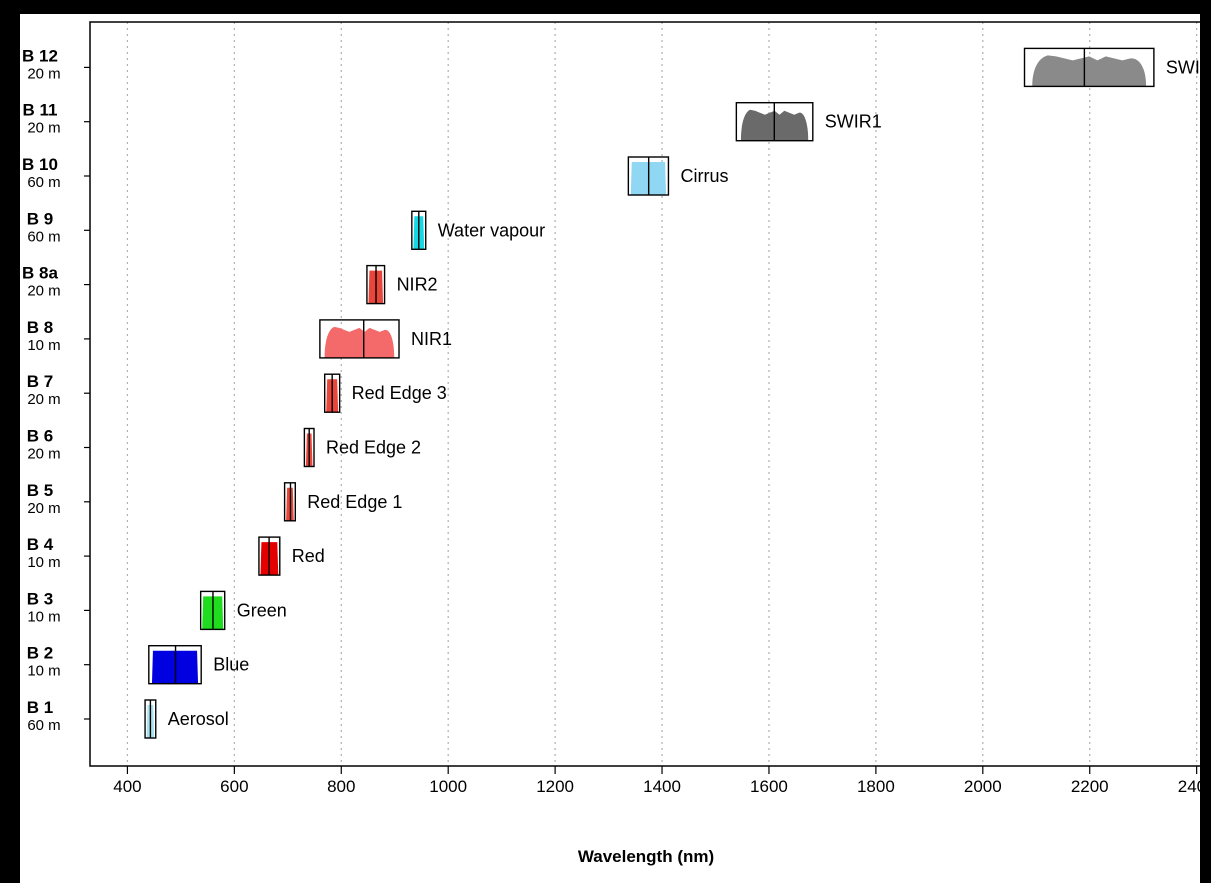  What do you see at coordinates (40, 164) in the screenshot?
I see `y-tick-band-label: B 10` at bounding box center [40, 164].